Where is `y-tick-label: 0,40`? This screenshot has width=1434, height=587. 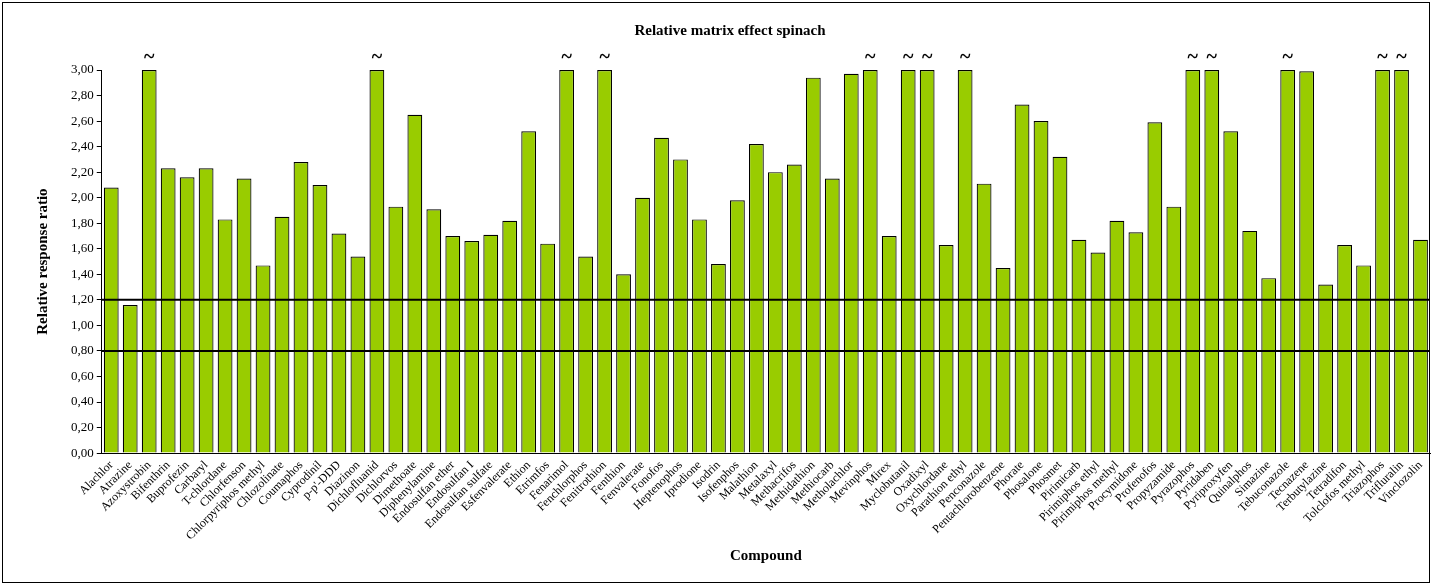
y-tick-label: 0,40 is located at coordinates (82, 401).